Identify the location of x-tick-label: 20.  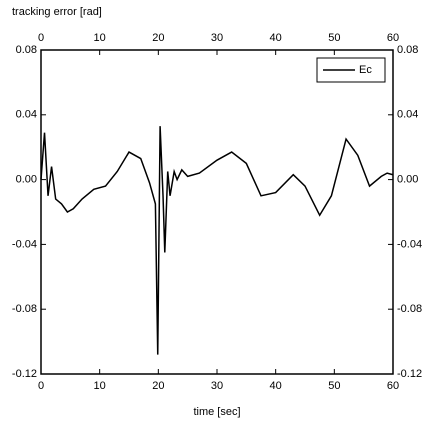
(158, 386).